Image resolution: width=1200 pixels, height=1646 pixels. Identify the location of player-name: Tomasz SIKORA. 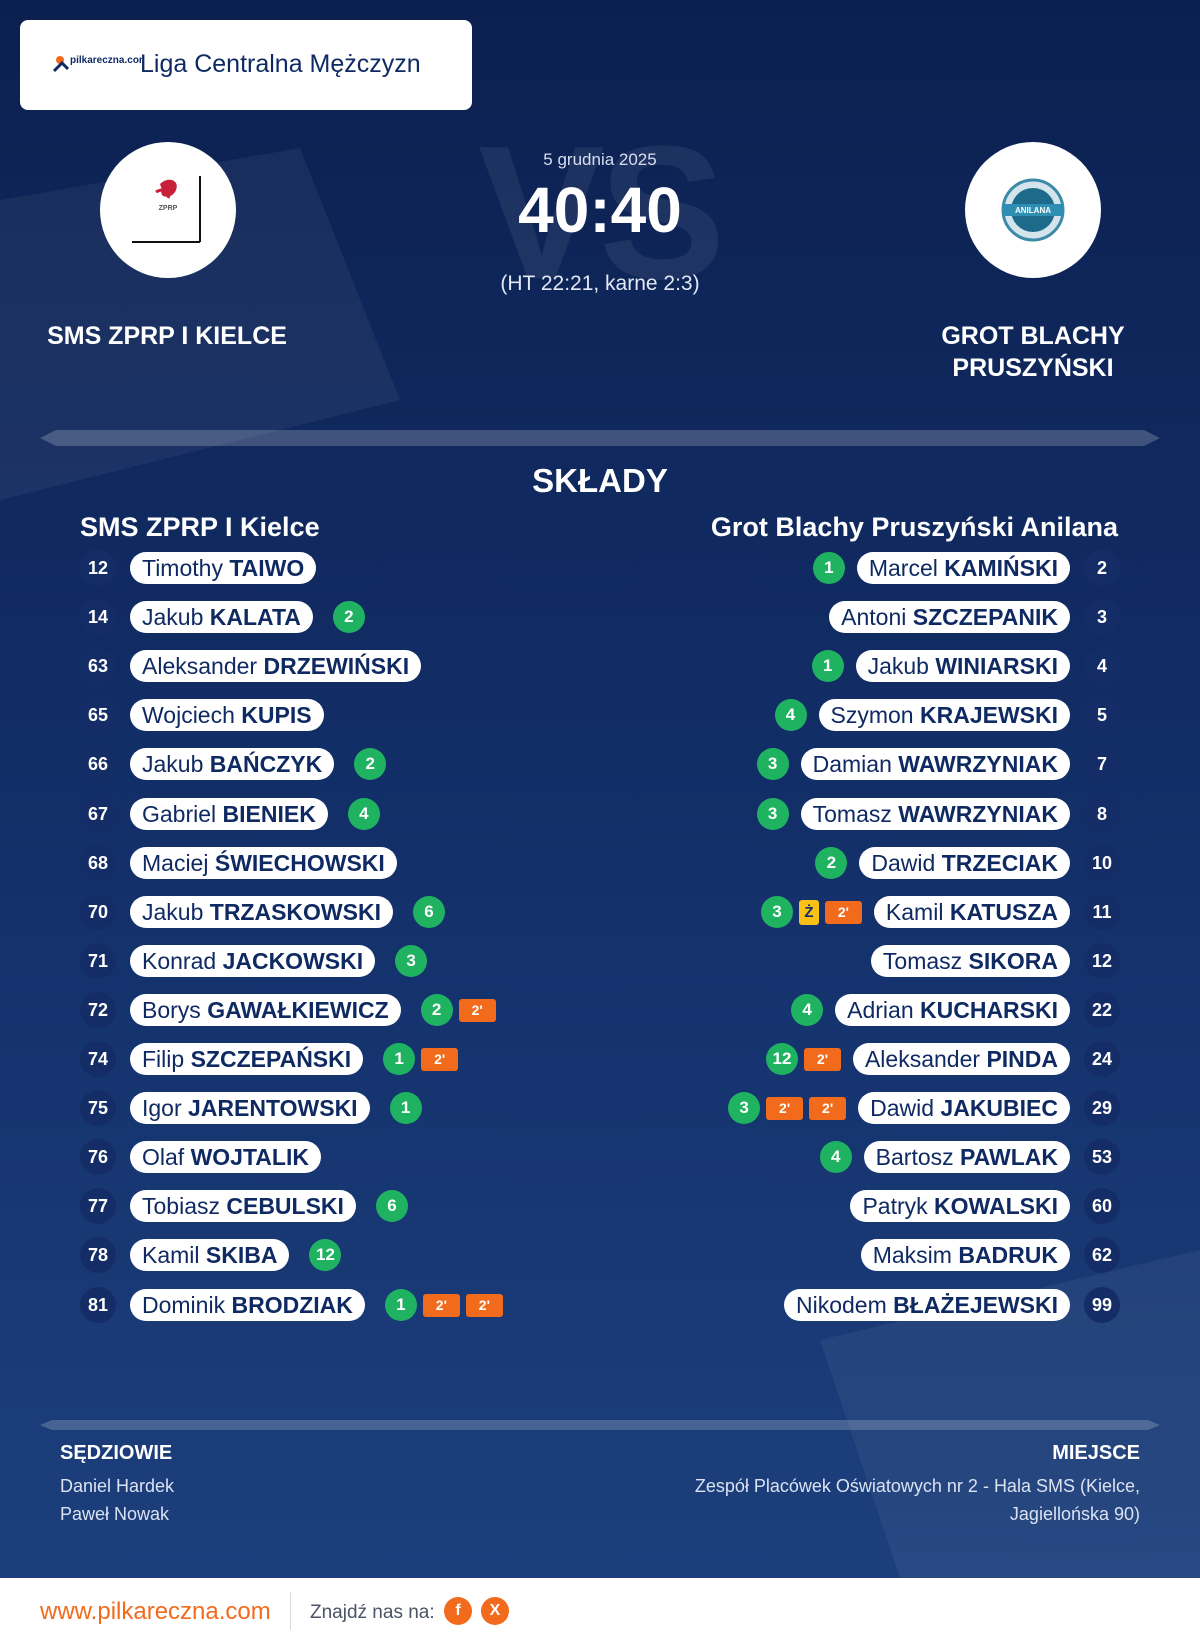
(970, 961).